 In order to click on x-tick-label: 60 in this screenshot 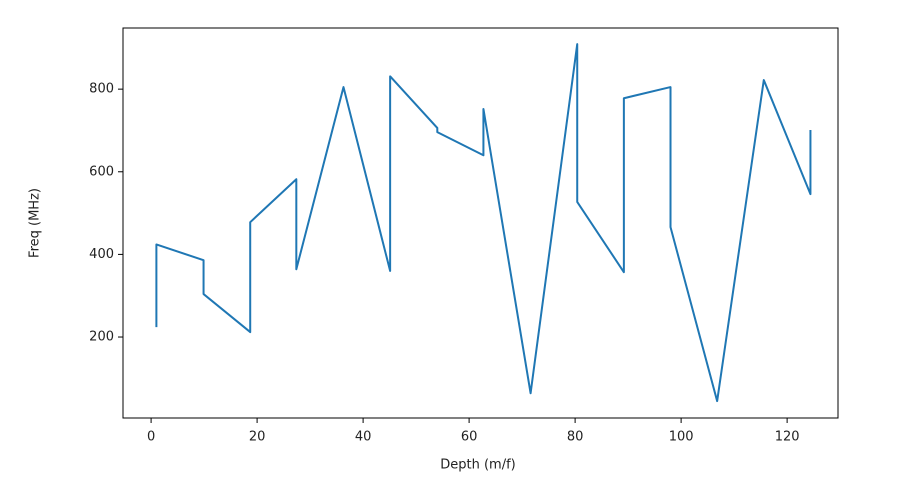, I will do `click(469, 437)`.